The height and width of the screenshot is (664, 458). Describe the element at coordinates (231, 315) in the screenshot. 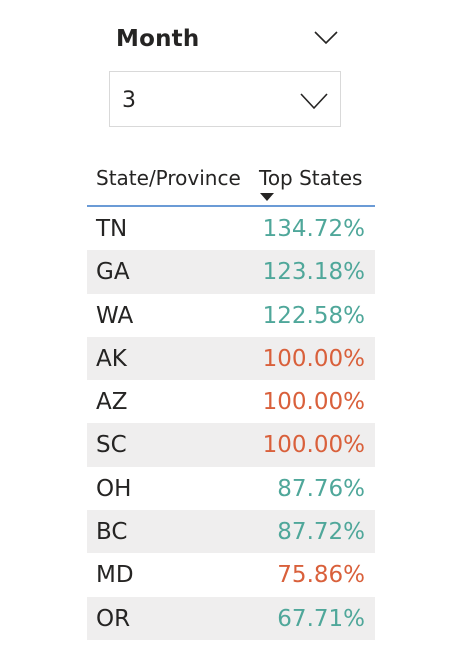

I see `table-row: WA 122.58%` at that location.